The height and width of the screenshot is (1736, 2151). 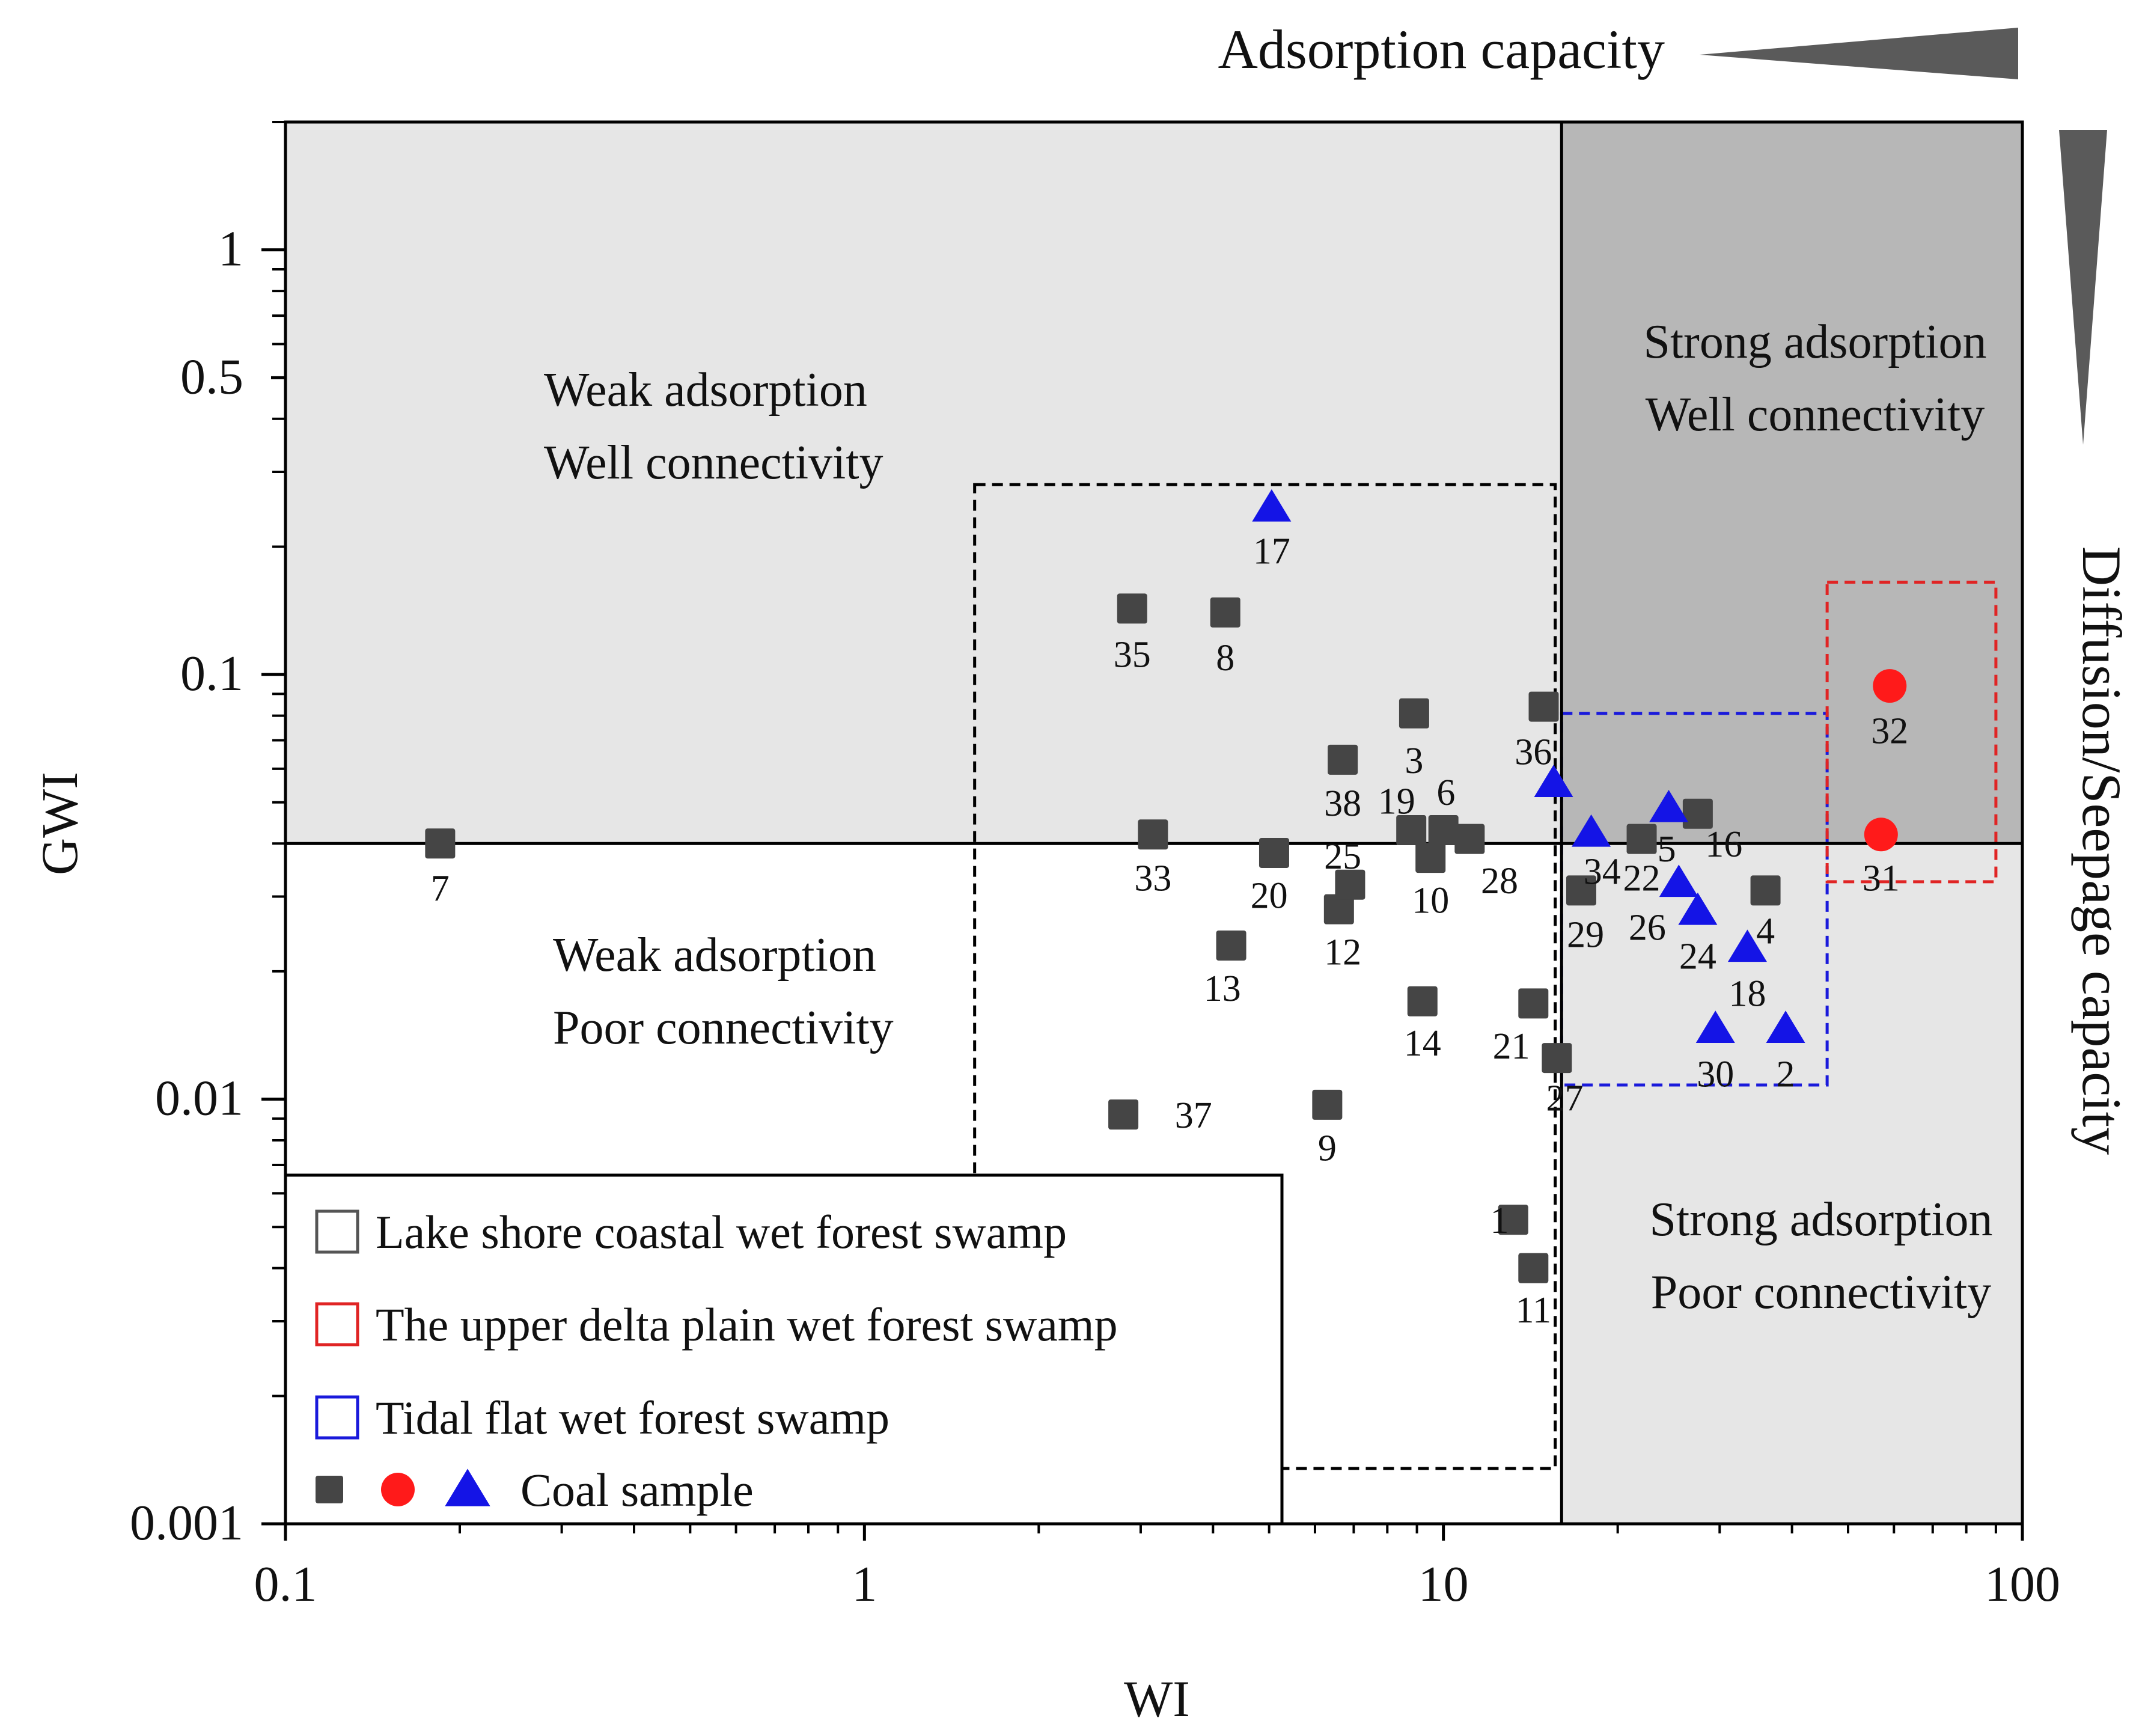 What do you see at coordinates (1499, 1220) in the screenshot?
I see `point-label-1: 1` at bounding box center [1499, 1220].